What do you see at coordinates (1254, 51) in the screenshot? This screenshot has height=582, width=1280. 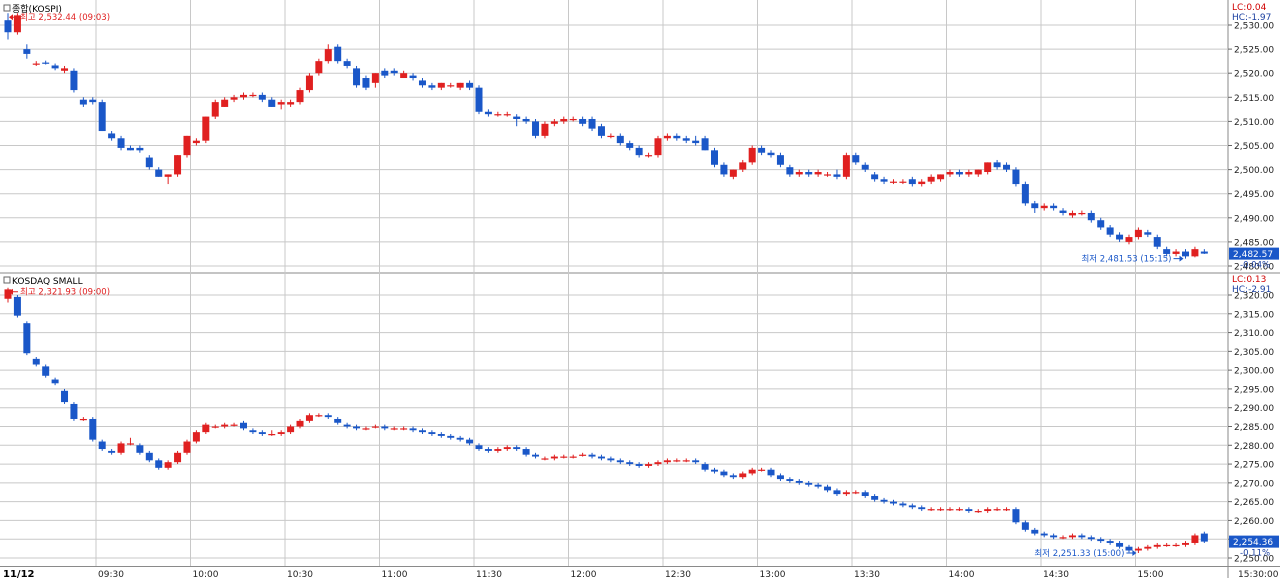 I see `y-tick-label: 2,525.00` at bounding box center [1254, 51].